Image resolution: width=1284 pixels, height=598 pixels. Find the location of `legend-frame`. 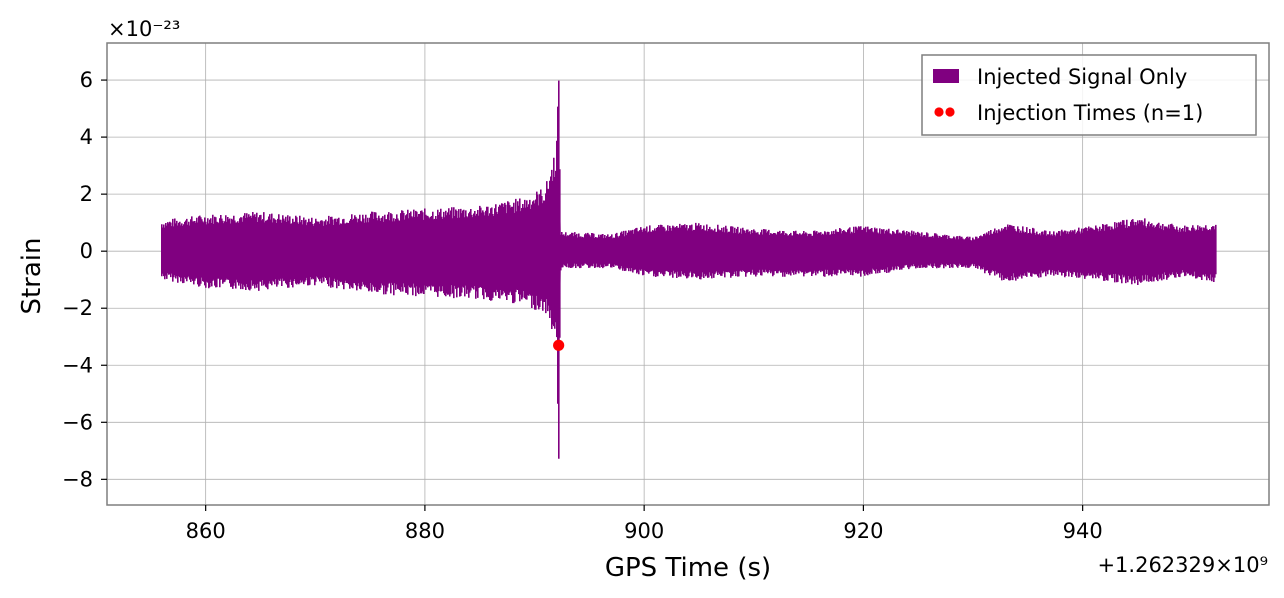

legend-frame is located at coordinates (1089, 95).